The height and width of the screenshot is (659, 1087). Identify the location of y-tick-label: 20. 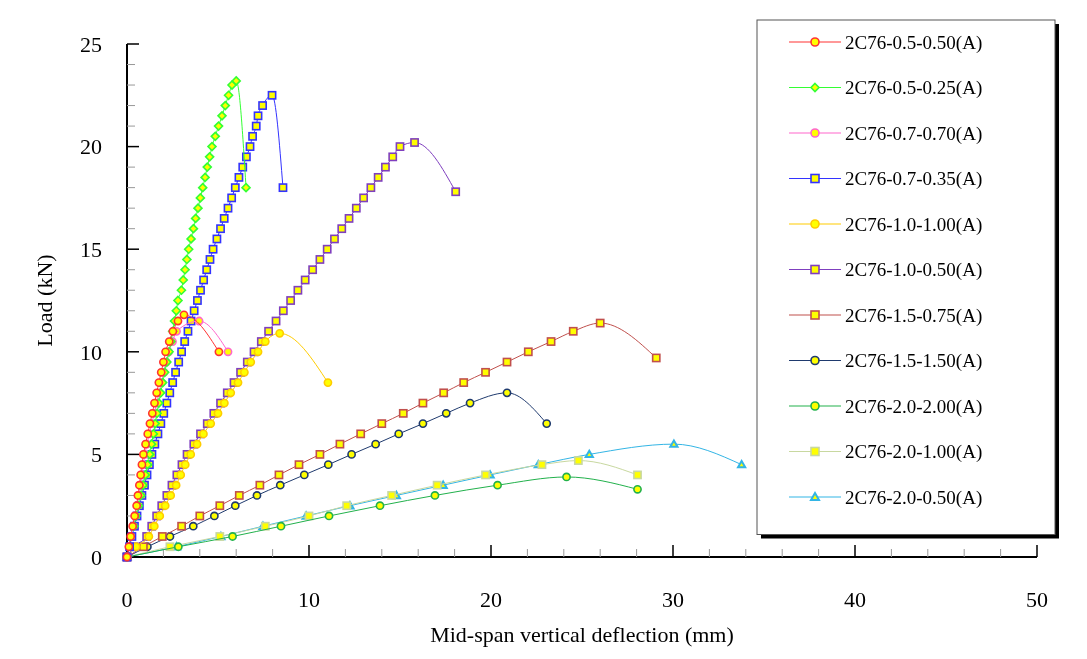
(91, 147).